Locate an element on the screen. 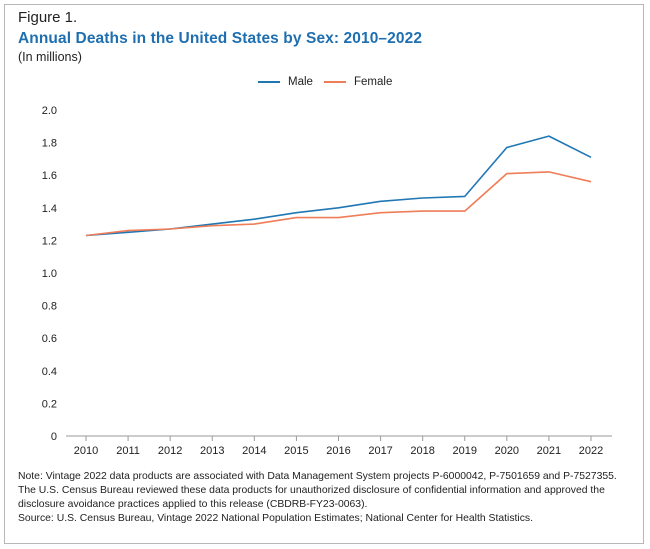 The width and height of the screenshot is (650, 549). x-tick-label: 2020 is located at coordinates (507, 451).